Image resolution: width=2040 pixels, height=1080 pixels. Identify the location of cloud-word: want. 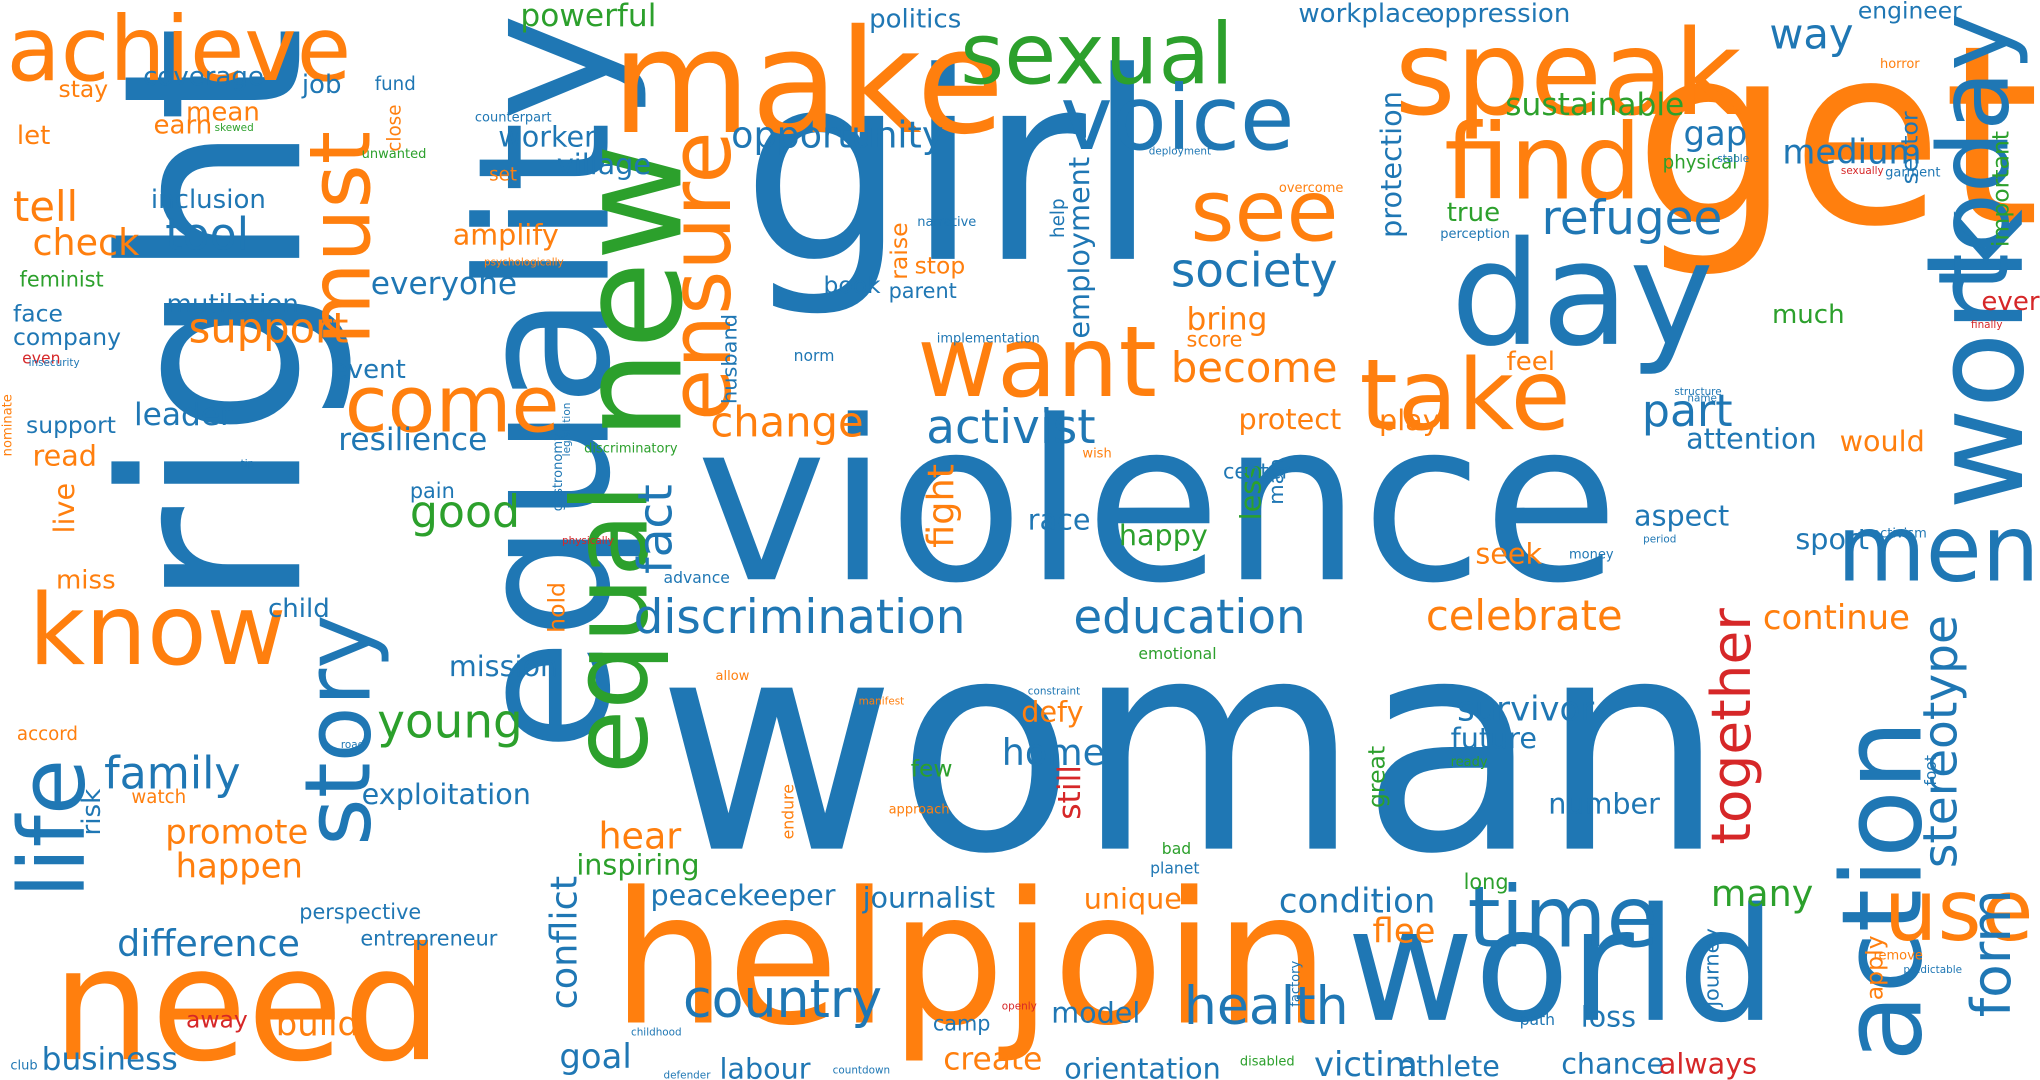
(1037, 362).